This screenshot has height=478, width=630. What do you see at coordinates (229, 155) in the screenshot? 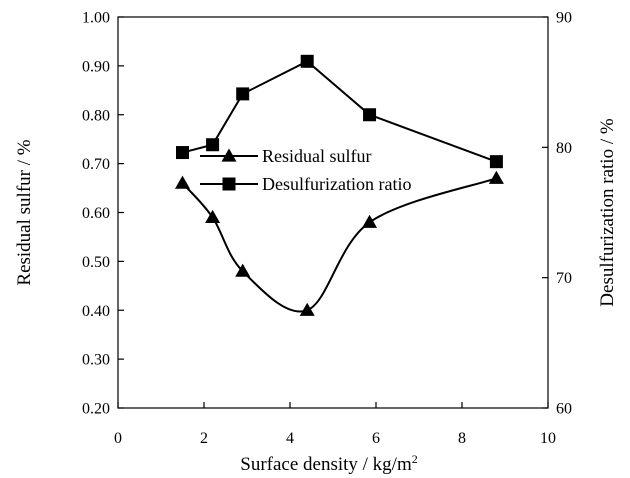
I see `legend-marker-residual-sulfur` at bounding box center [229, 155].